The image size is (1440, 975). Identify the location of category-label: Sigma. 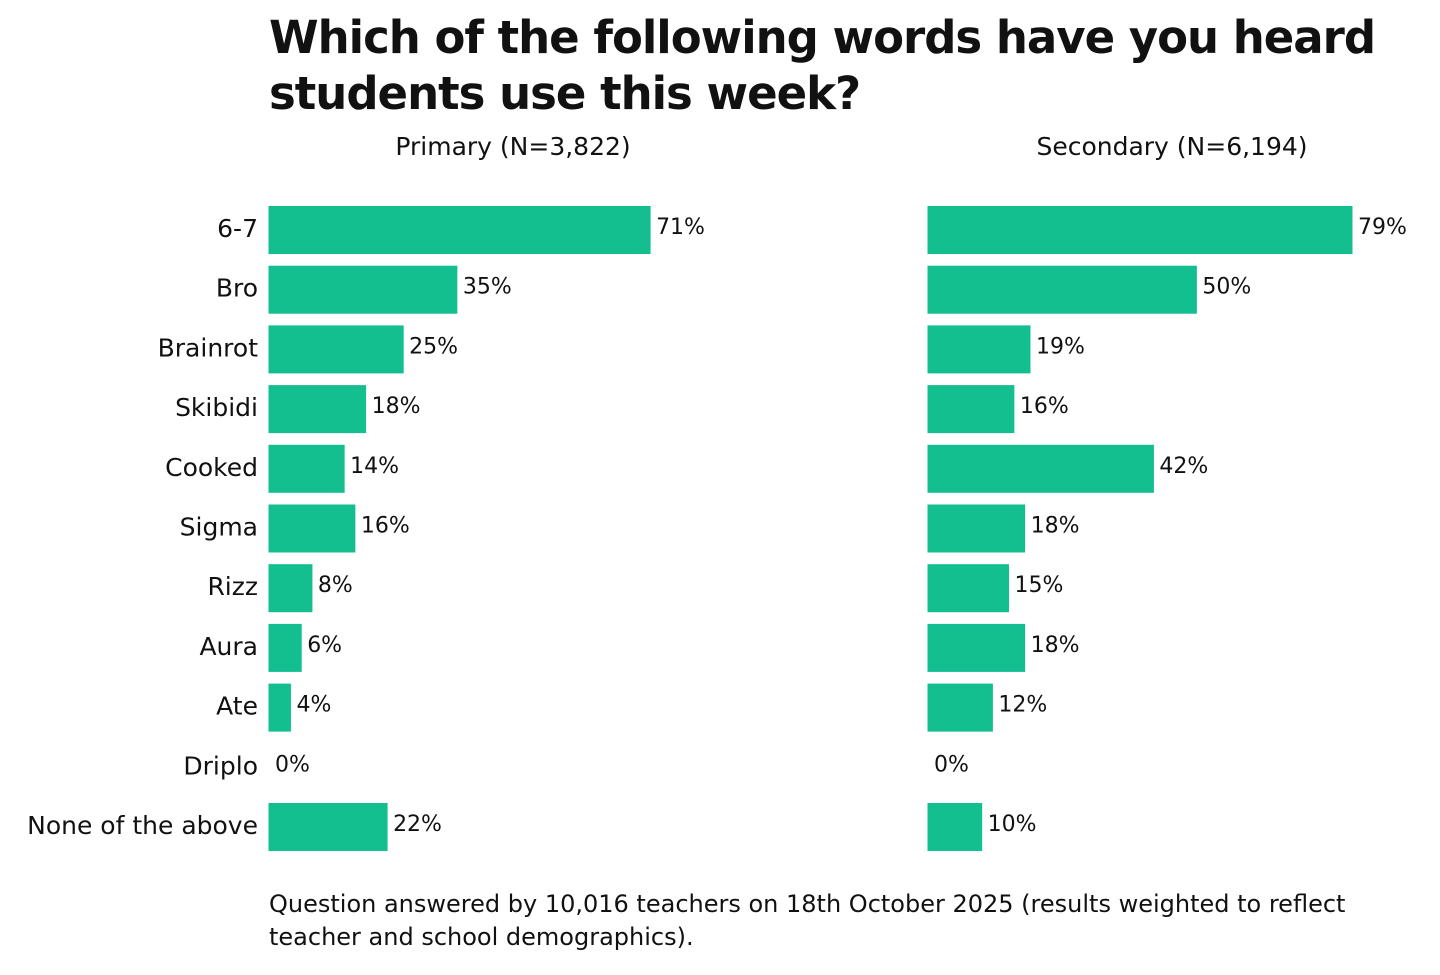
(219, 527).